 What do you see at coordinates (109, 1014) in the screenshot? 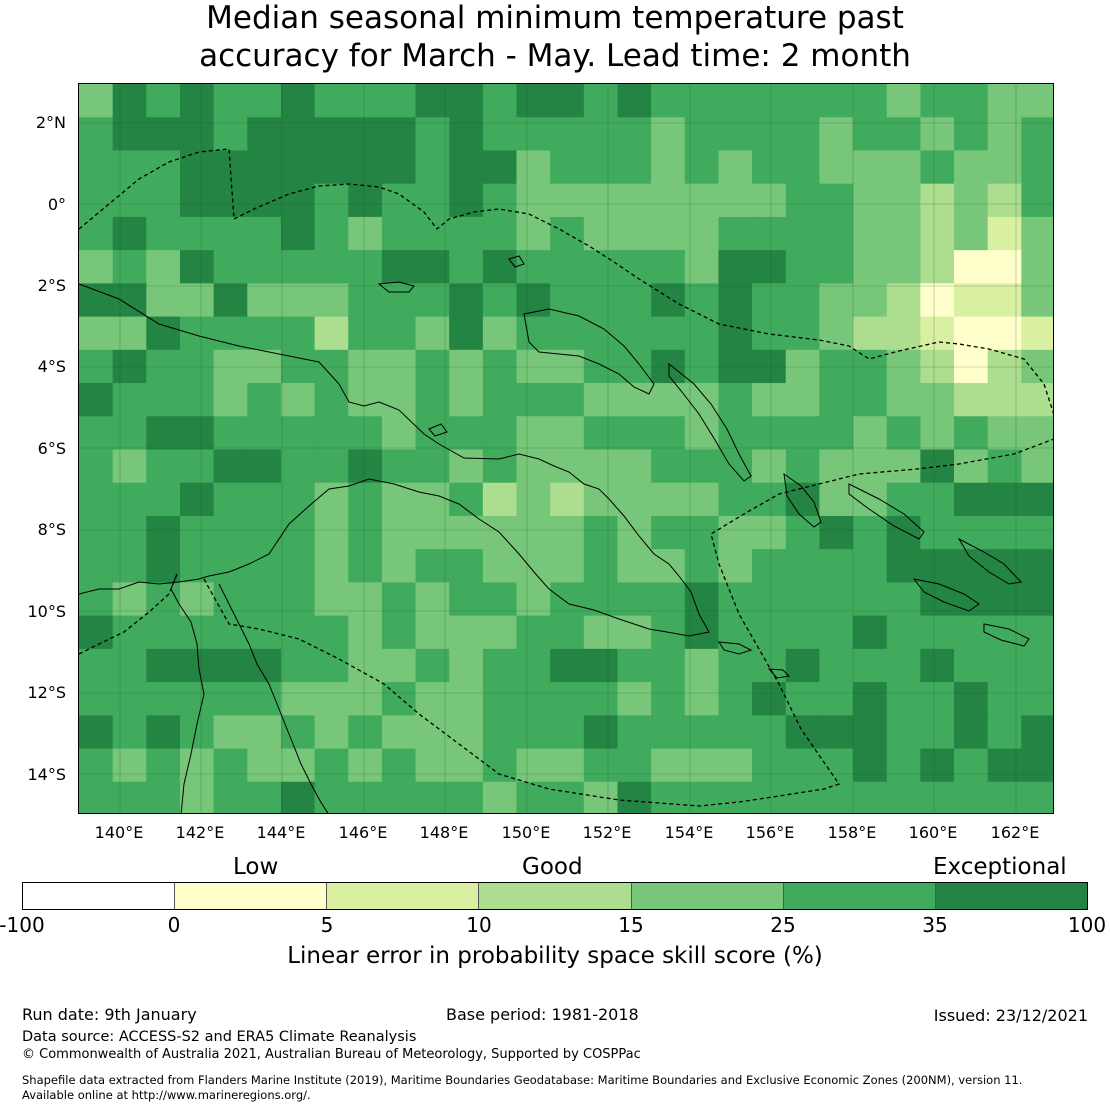
I see `run-date: Run date: 9th January` at bounding box center [109, 1014].